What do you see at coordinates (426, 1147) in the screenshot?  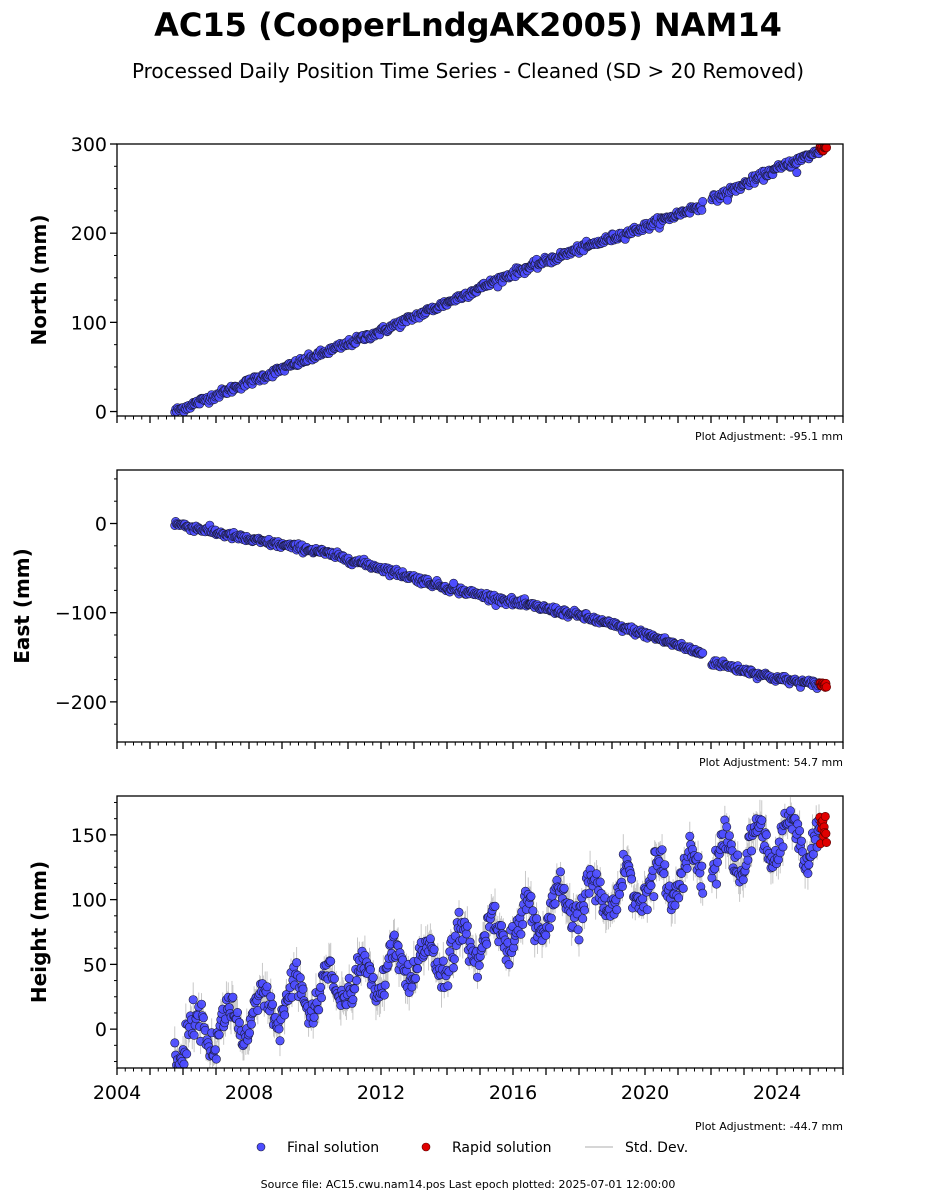 I see `legend-rapid-marker` at bounding box center [426, 1147].